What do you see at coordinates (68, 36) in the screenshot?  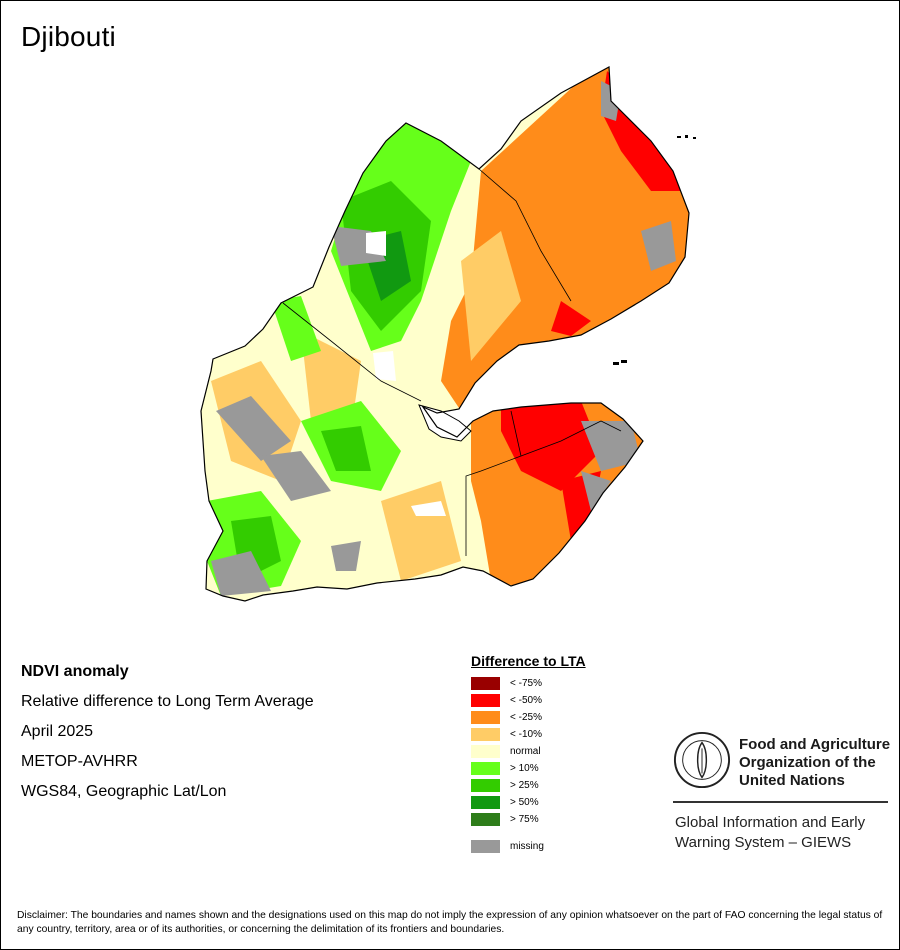 I see `map-title: Djibouti` at bounding box center [68, 36].